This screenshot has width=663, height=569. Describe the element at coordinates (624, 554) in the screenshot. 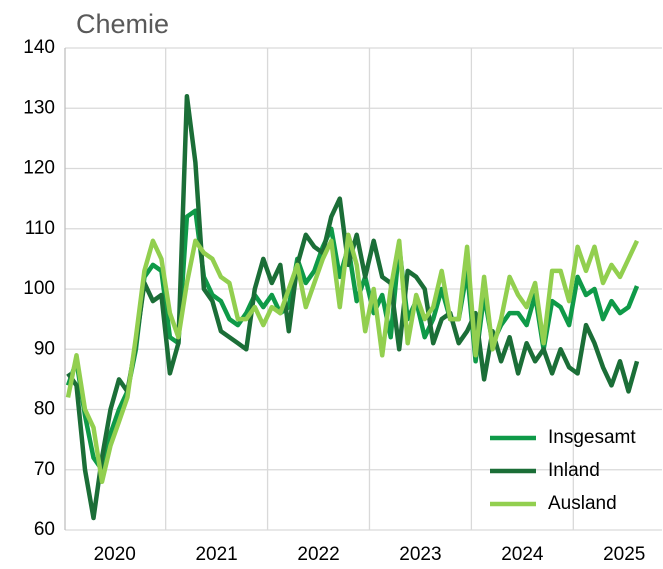

I see `x-tick-label: 2025` at that location.